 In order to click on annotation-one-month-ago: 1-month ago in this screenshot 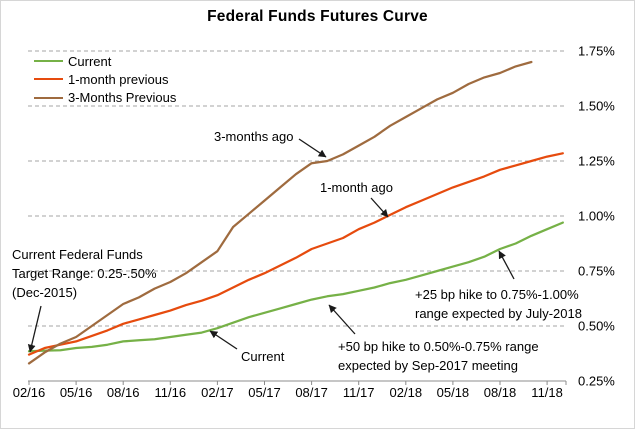, I will do `click(356, 187)`.